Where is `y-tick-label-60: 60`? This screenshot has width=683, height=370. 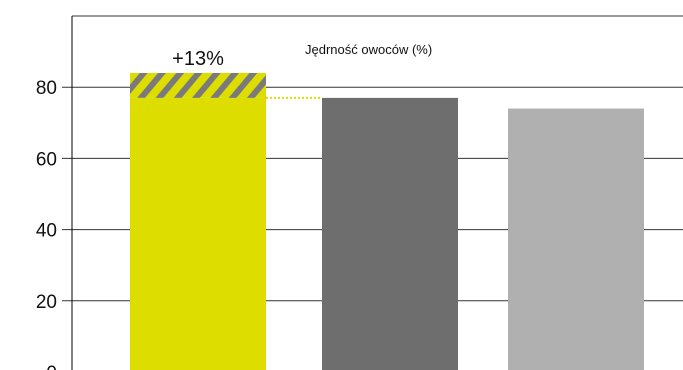 y-tick-label-60: 60 is located at coordinates (46, 159).